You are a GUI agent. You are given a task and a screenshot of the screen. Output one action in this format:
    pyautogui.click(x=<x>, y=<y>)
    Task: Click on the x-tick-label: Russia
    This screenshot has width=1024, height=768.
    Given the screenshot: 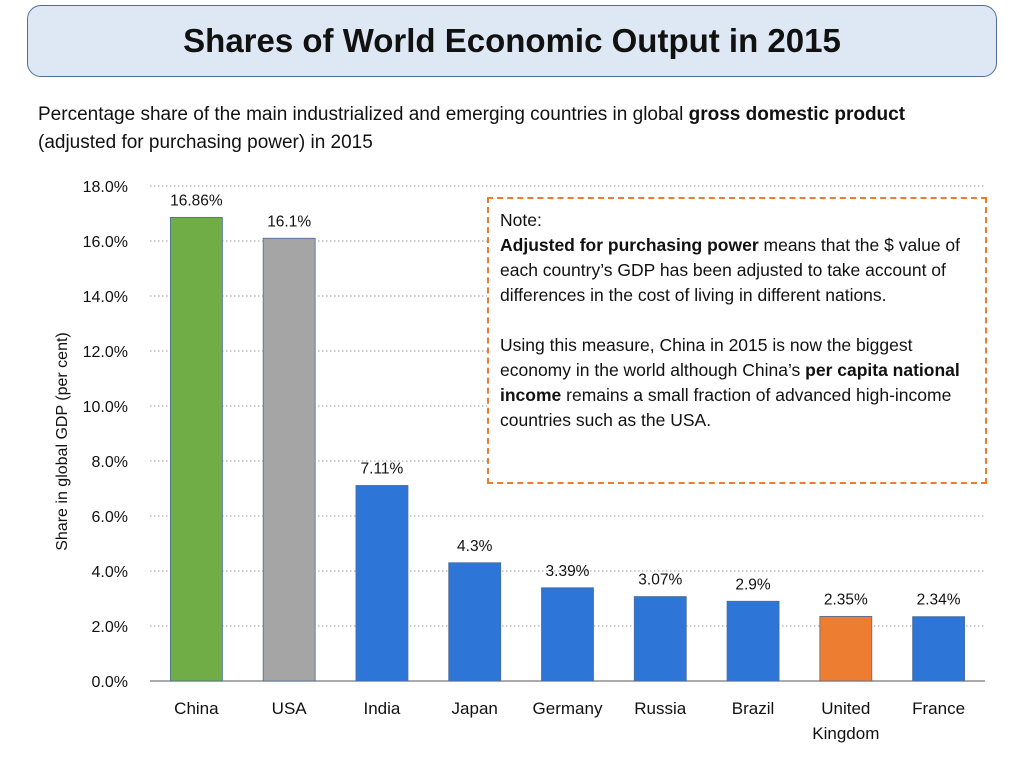 What is the action you would take?
    pyautogui.click(x=660, y=708)
    